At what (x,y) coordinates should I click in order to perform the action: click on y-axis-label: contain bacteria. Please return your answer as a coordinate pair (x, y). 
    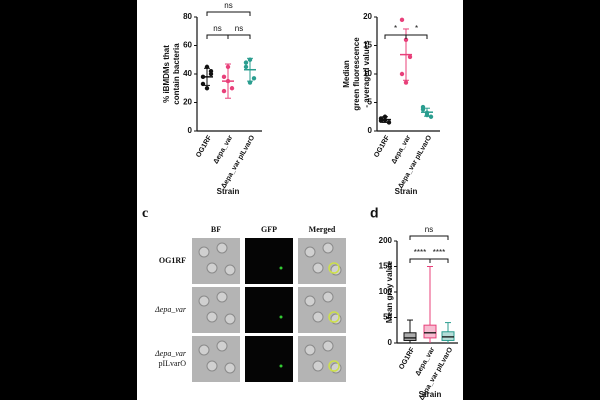
    Looking at the image, I should click on (176, 74).